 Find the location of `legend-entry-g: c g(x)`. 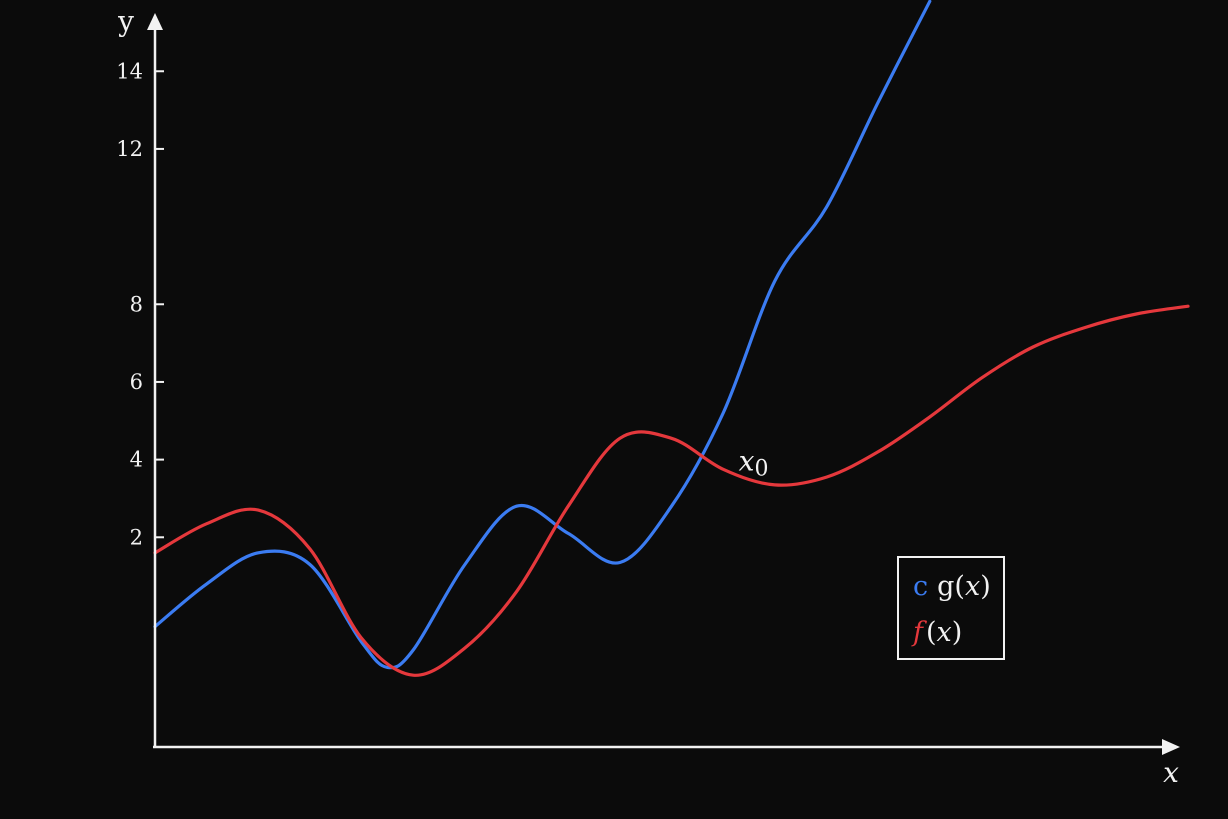

legend-entry-g: c g(x) is located at coordinates (952, 586).